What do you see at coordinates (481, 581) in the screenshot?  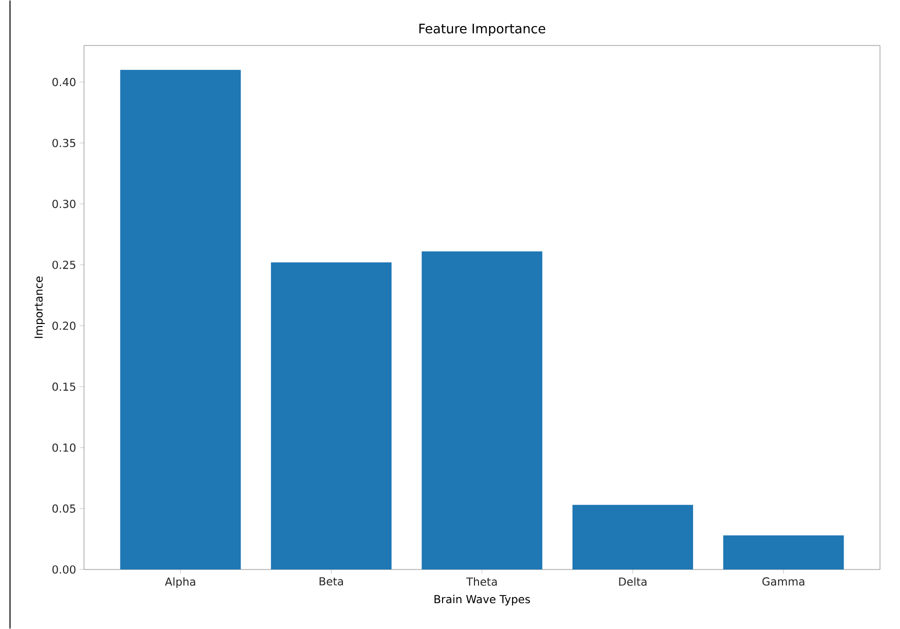 I see `x-tick-label: Theta` at bounding box center [481, 581].